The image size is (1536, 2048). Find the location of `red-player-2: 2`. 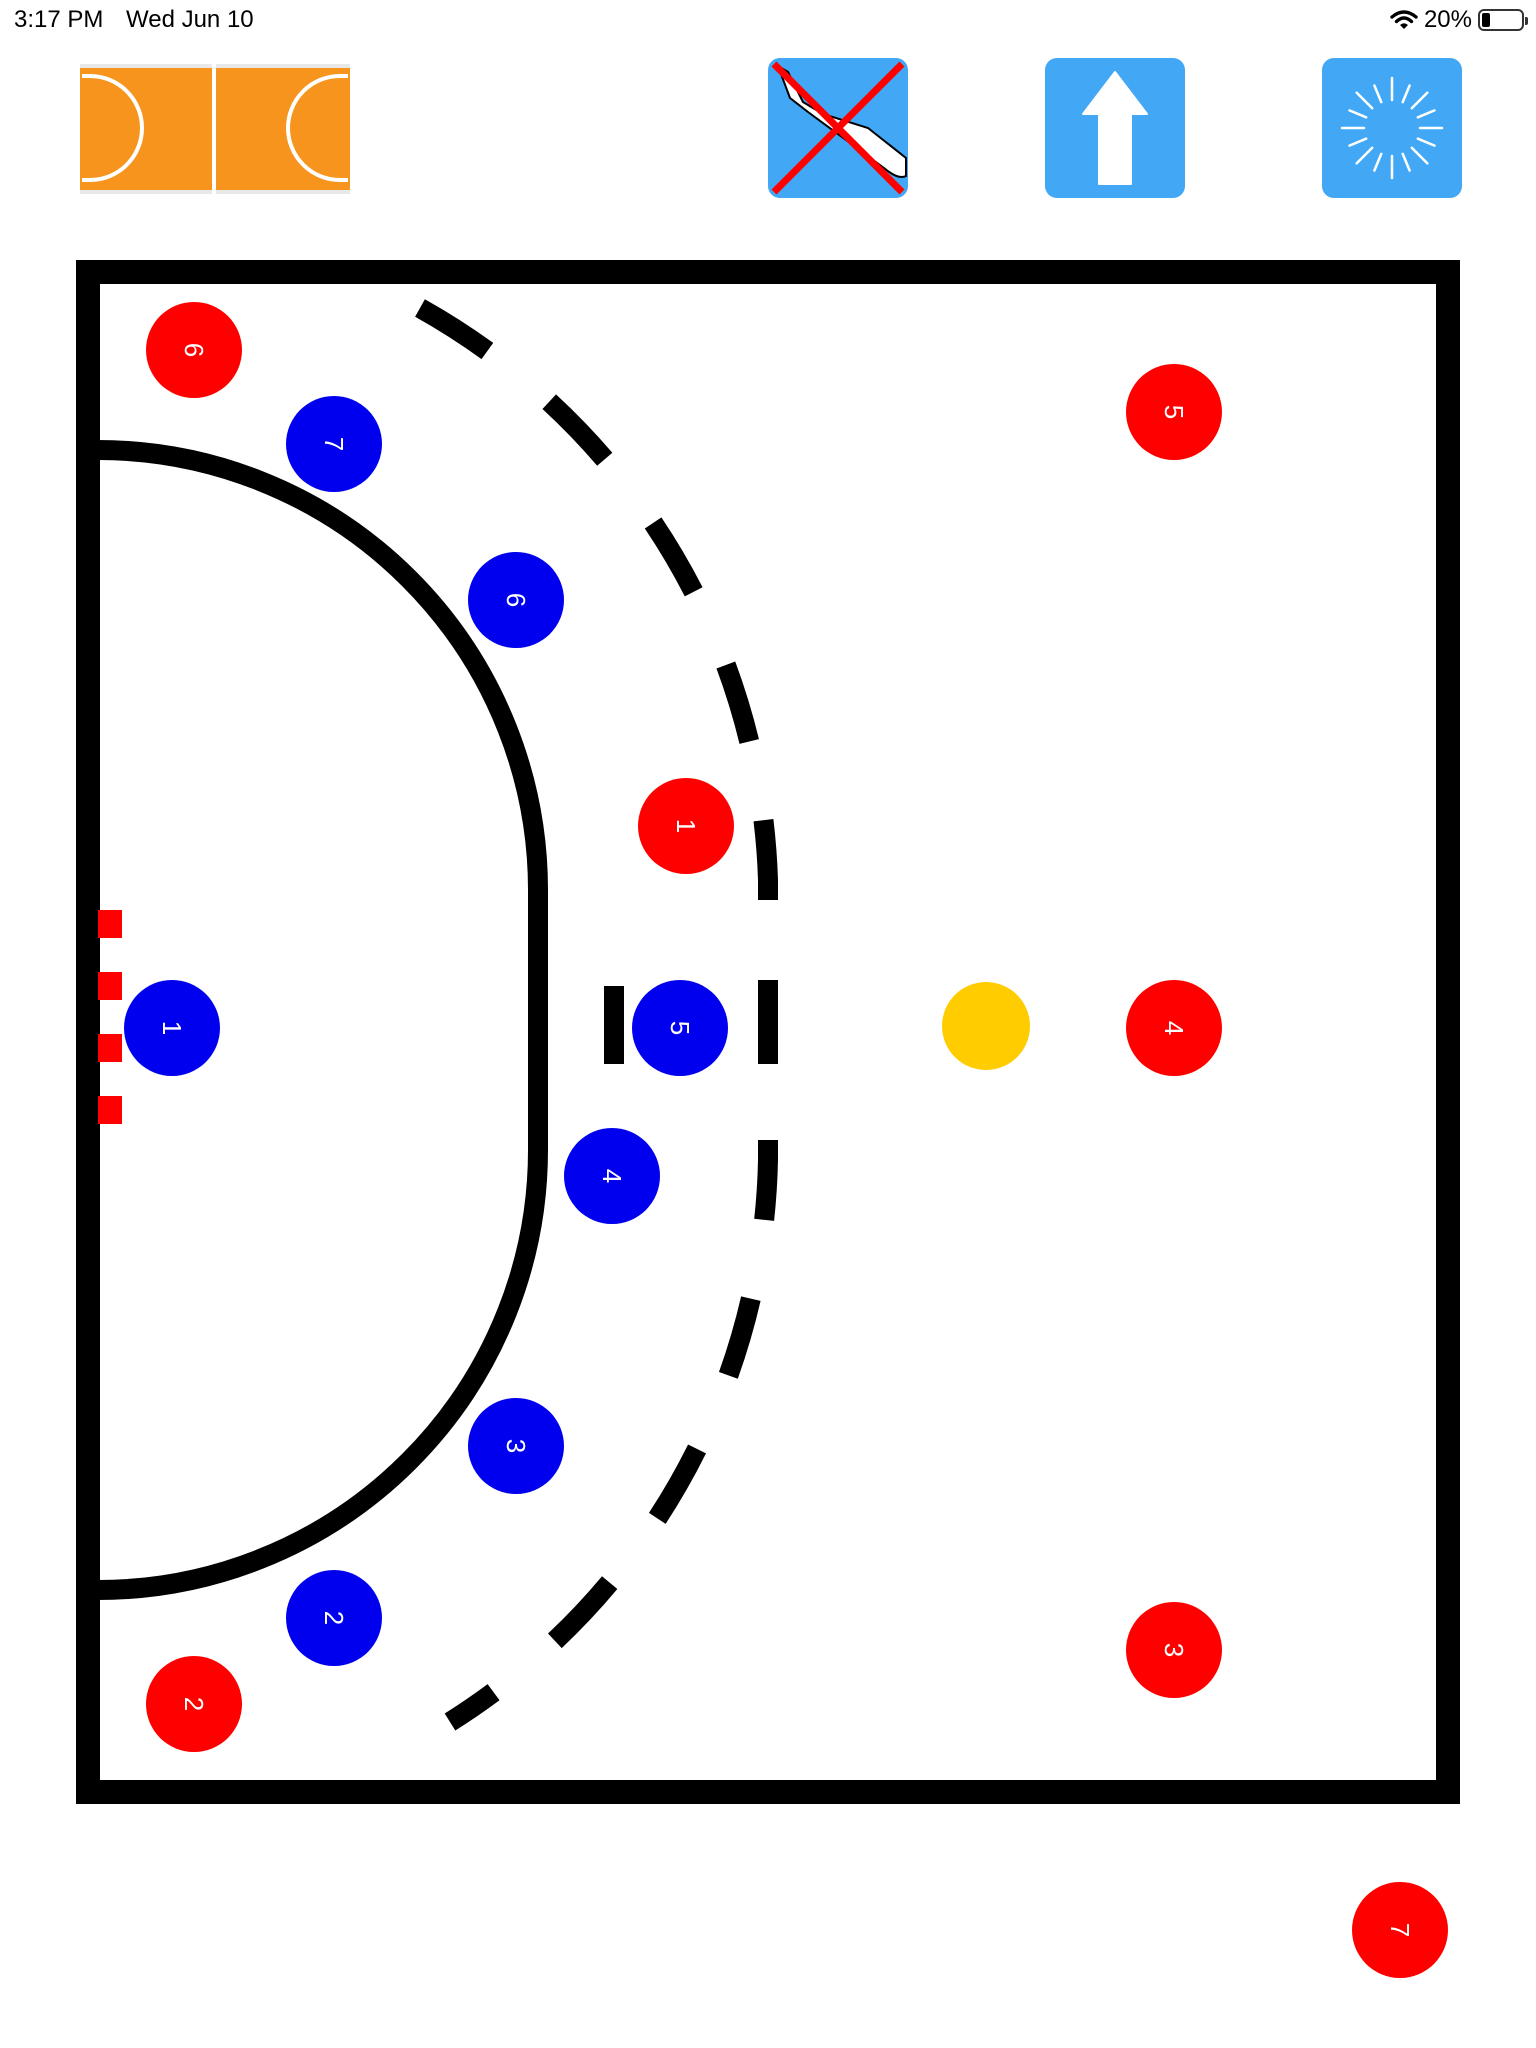

red-player-2: 2 is located at coordinates (194, 1704).